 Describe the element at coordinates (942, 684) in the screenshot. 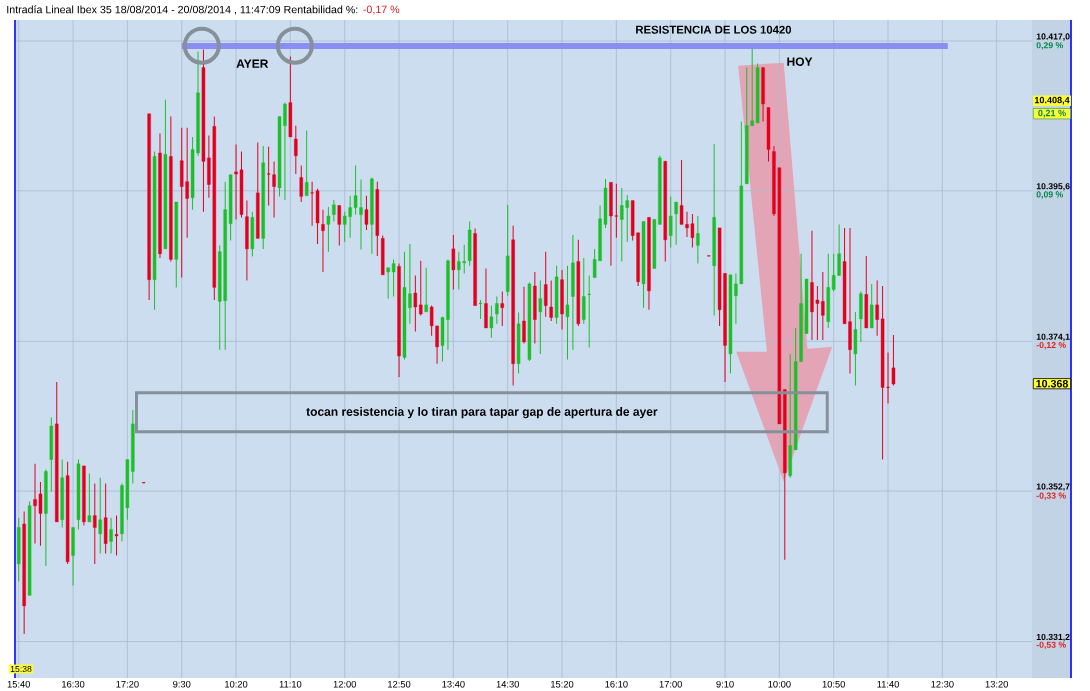

I see `x-tick-label: 12:30` at that location.